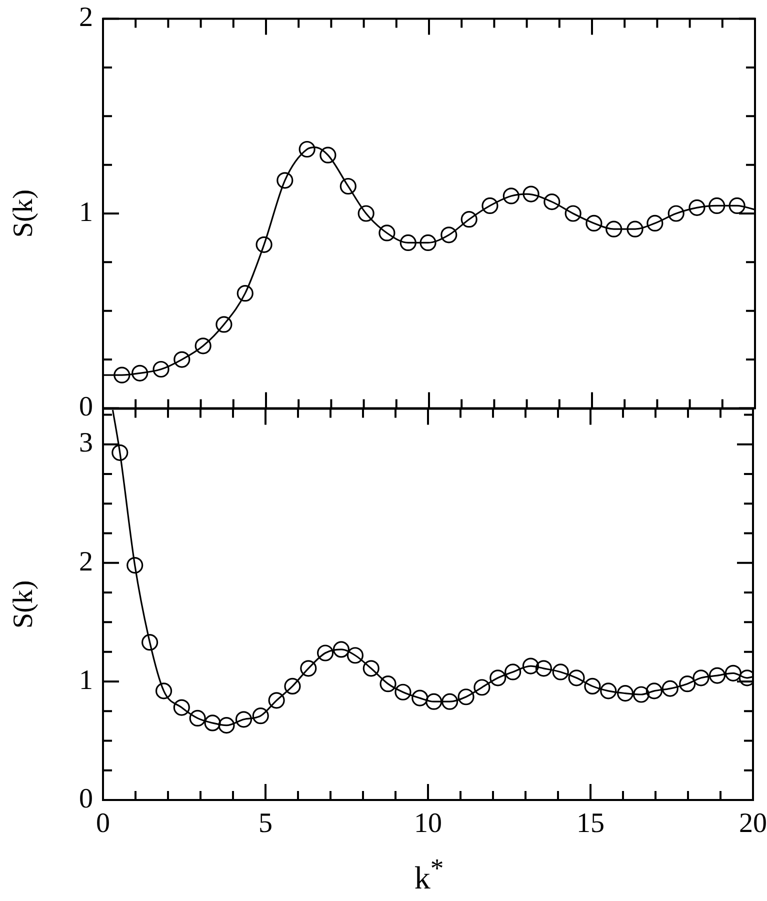 The width and height of the screenshot is (767, 901). Describe the element at coordinates (429, 874) in the screenshot. I see `x-axis-title: k$^{*}$` at that location.